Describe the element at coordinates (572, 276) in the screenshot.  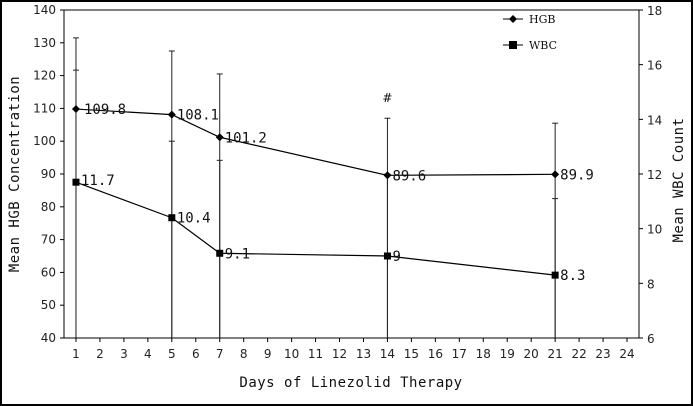
I see `wbc-data-label: 8.3` at that location.